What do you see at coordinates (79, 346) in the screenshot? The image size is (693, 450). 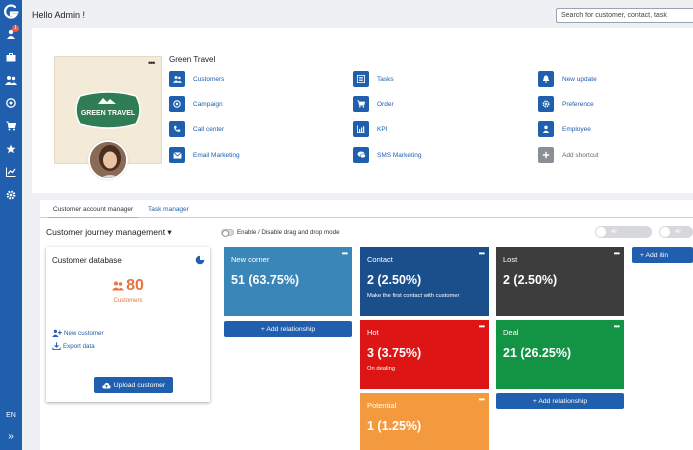 I see `export-data-label: Export data` at bounding box center [79, 346].